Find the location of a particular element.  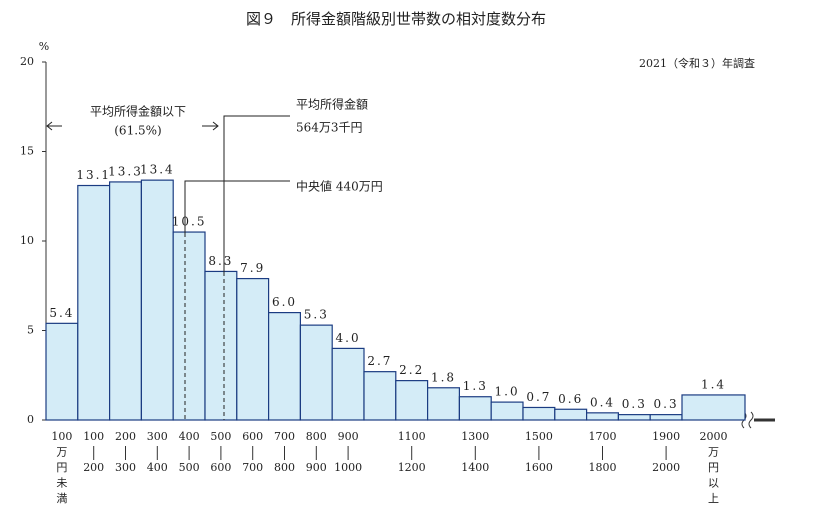

x-tick-label: 1700 is located at coordinates (603, 436).